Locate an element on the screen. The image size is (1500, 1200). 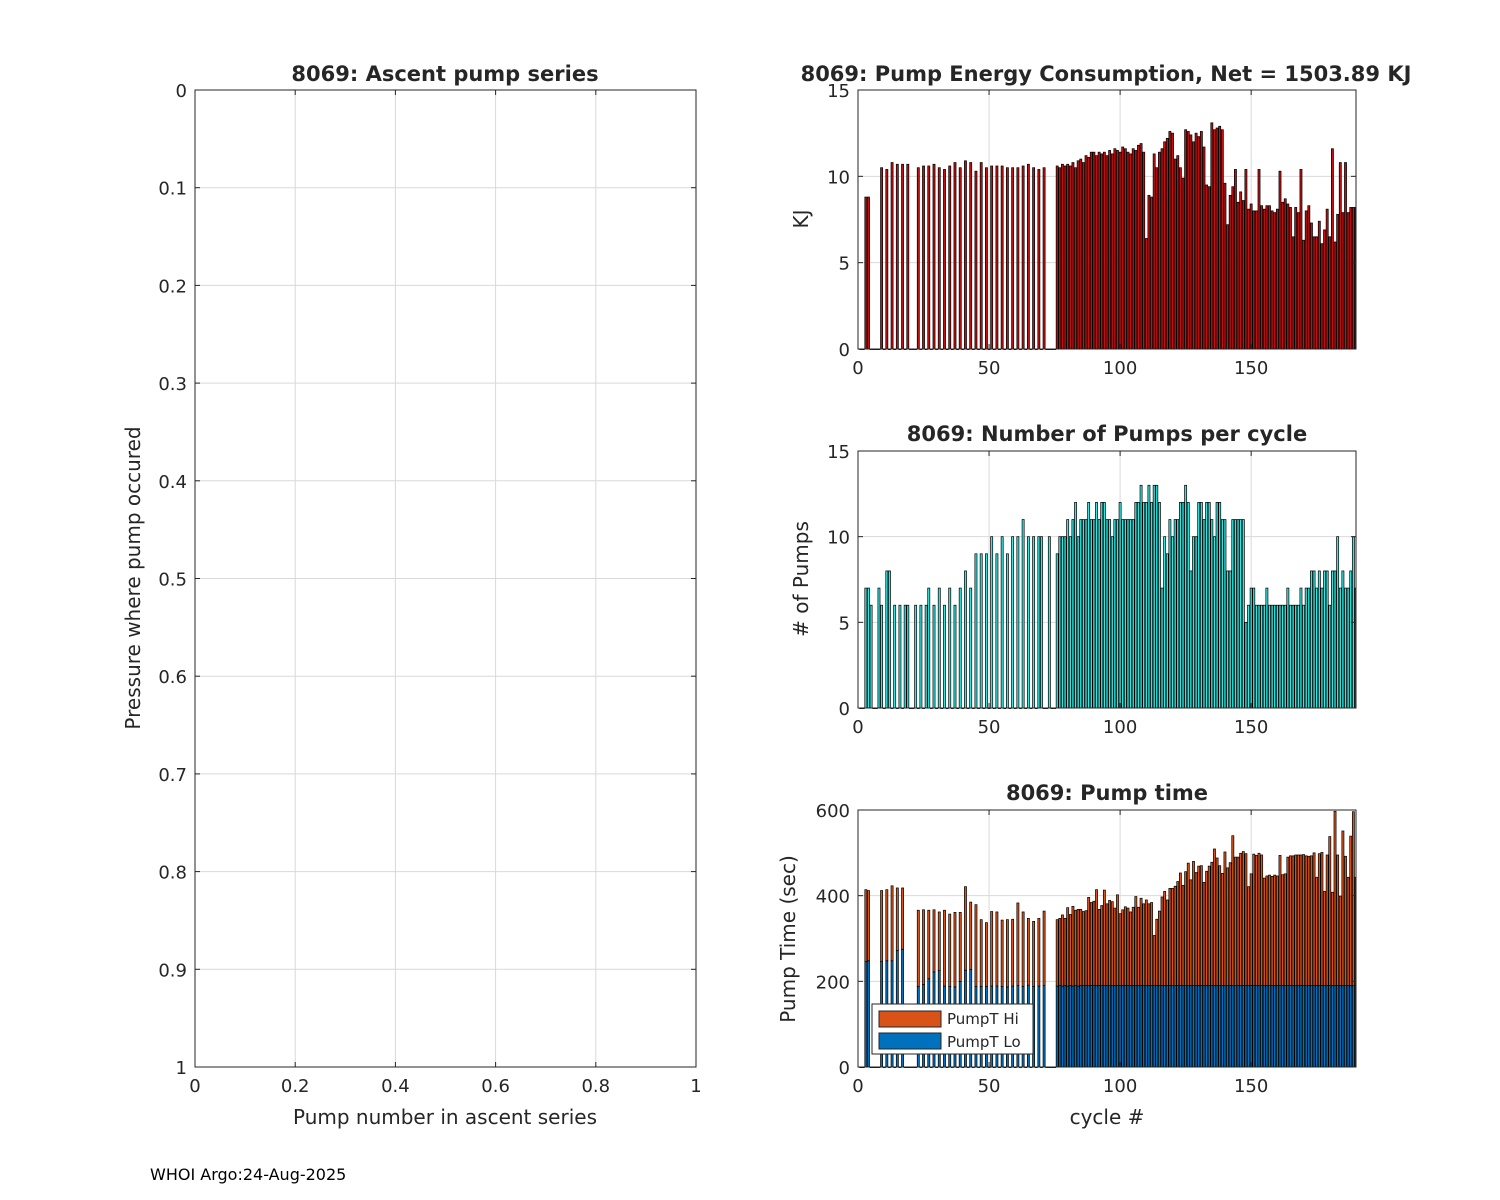
y-tick-label: 1 is located at coordinates (181, 1068).